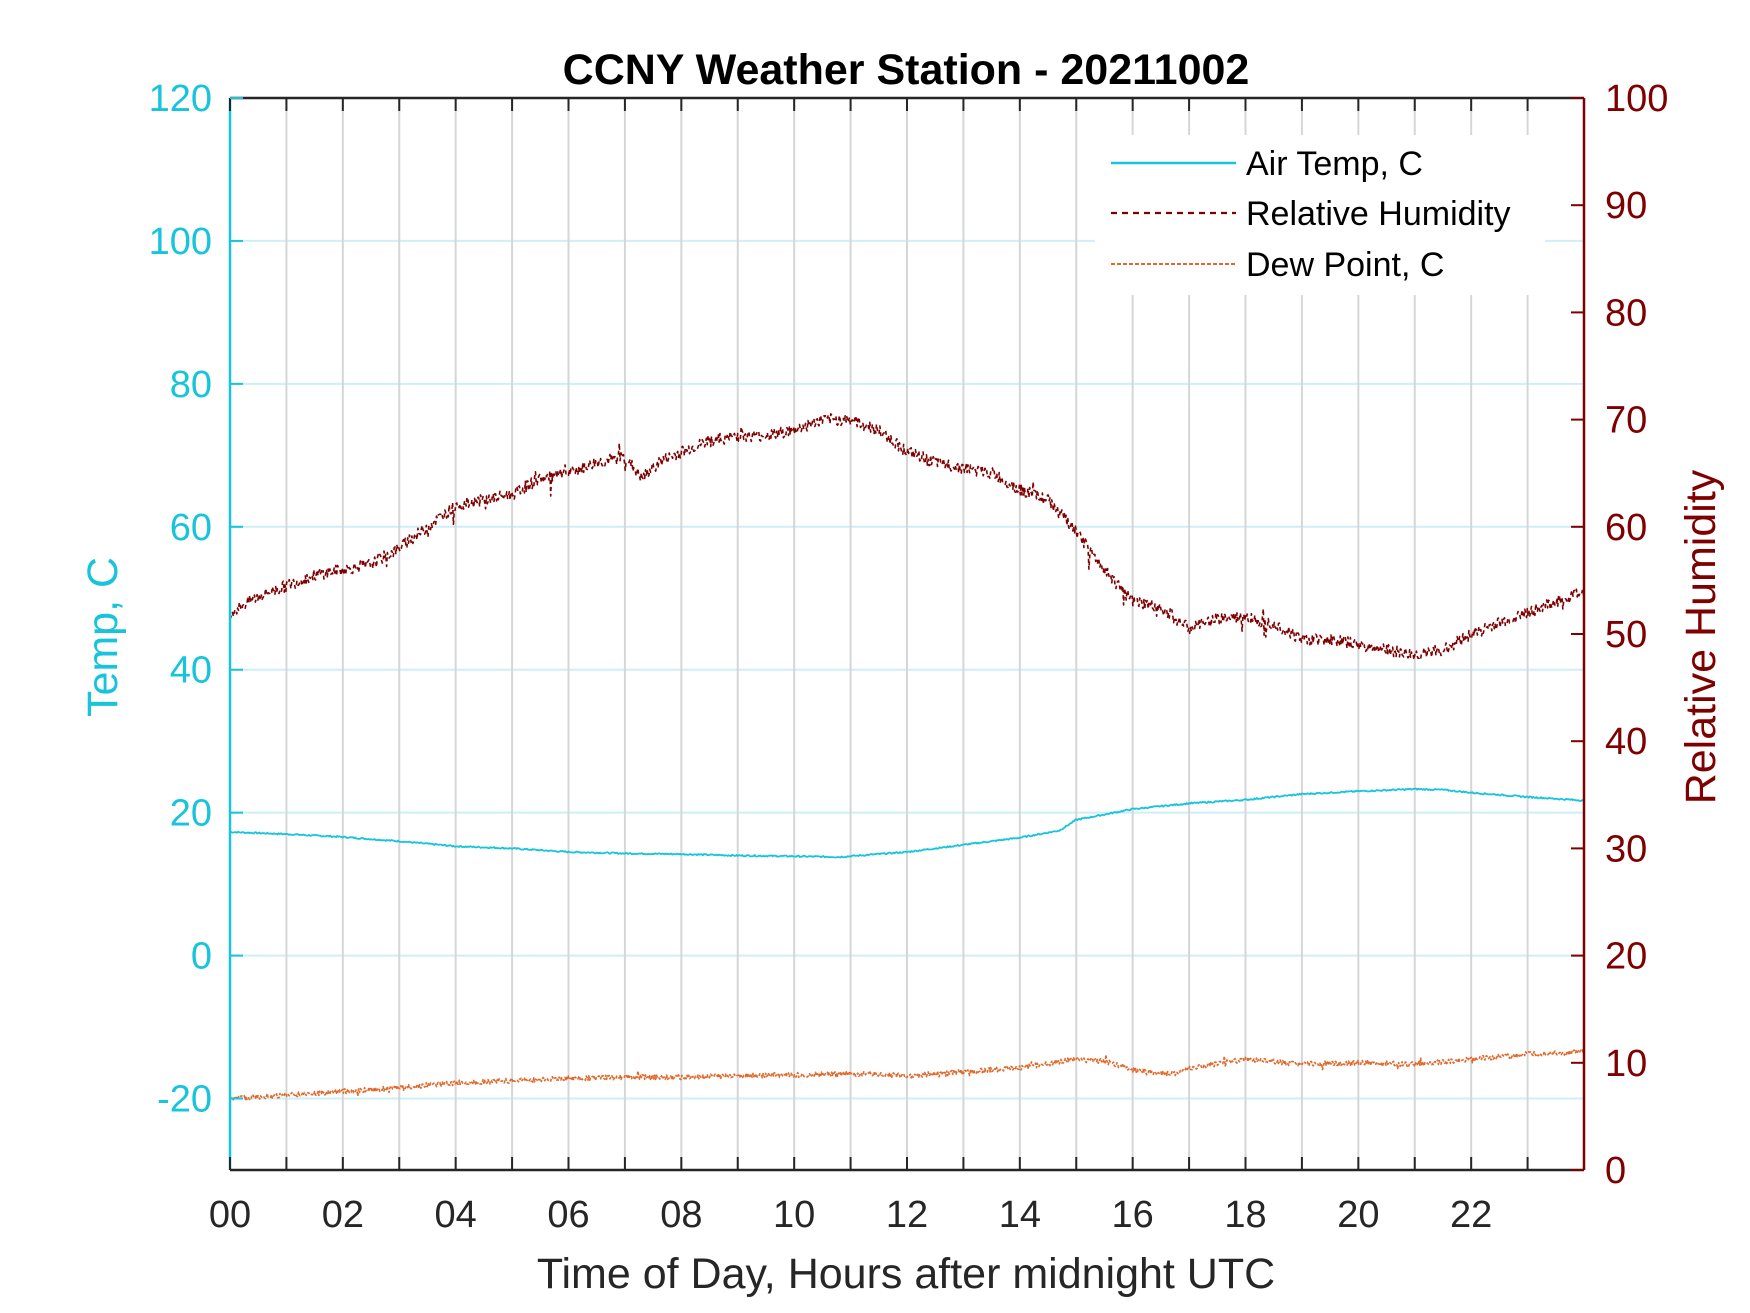 The image size is (1750, 1313). Describe the element at coordinates (201, 957) in the screenshot. I see `y-left-tick-label: 0` at that location.